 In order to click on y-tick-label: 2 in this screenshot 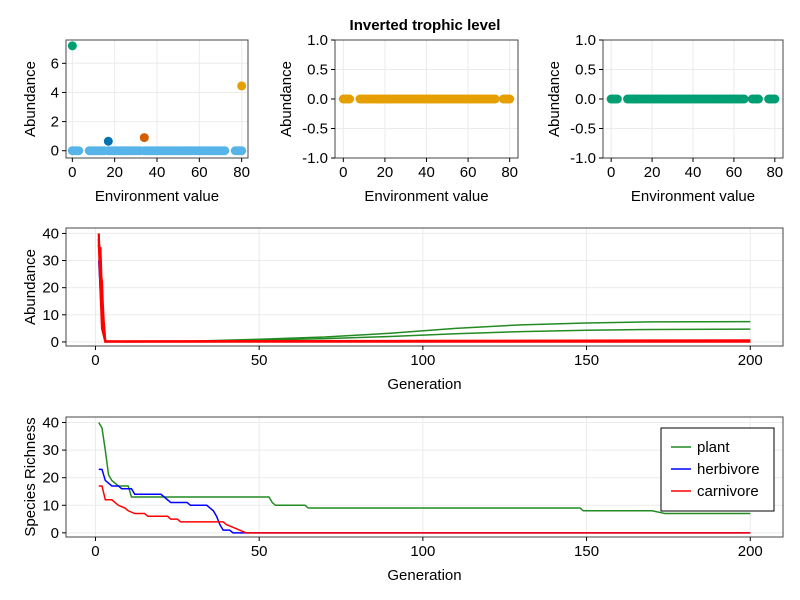, I will do `click(55, 122)`.